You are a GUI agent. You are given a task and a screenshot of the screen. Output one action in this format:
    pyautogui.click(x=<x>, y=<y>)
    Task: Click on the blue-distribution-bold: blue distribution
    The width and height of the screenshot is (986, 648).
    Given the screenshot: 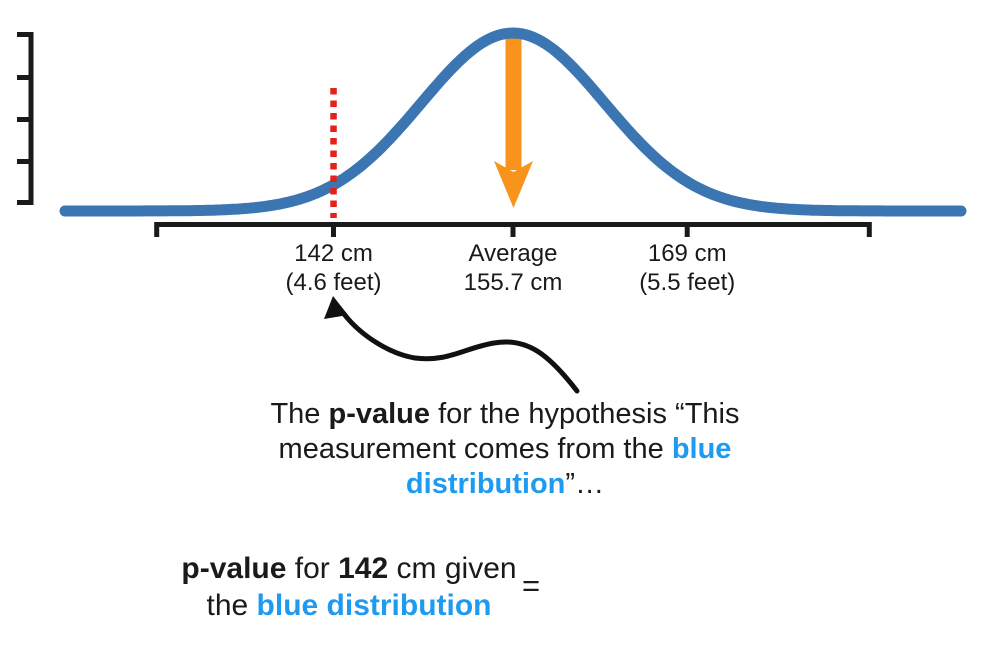 What is the action you would take?
    pyautogui.click(x=374, y=605)
    